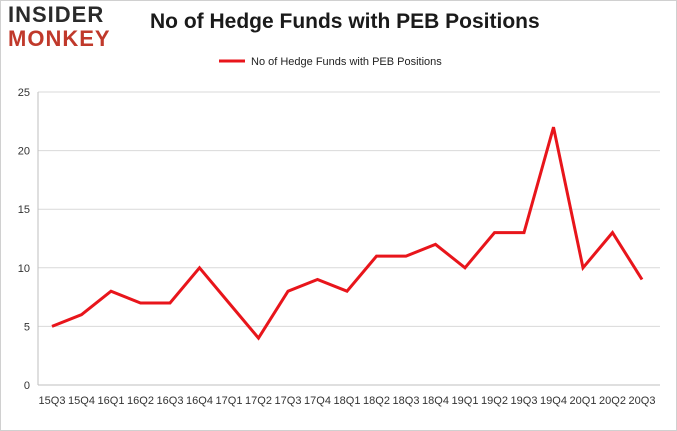 The width and height of the screenshot is (677, 431). What do you see at coordinates (524, 401) in the screenshot?
I see `x-tick-label: 19Q3` at bounding box center [524, 401].